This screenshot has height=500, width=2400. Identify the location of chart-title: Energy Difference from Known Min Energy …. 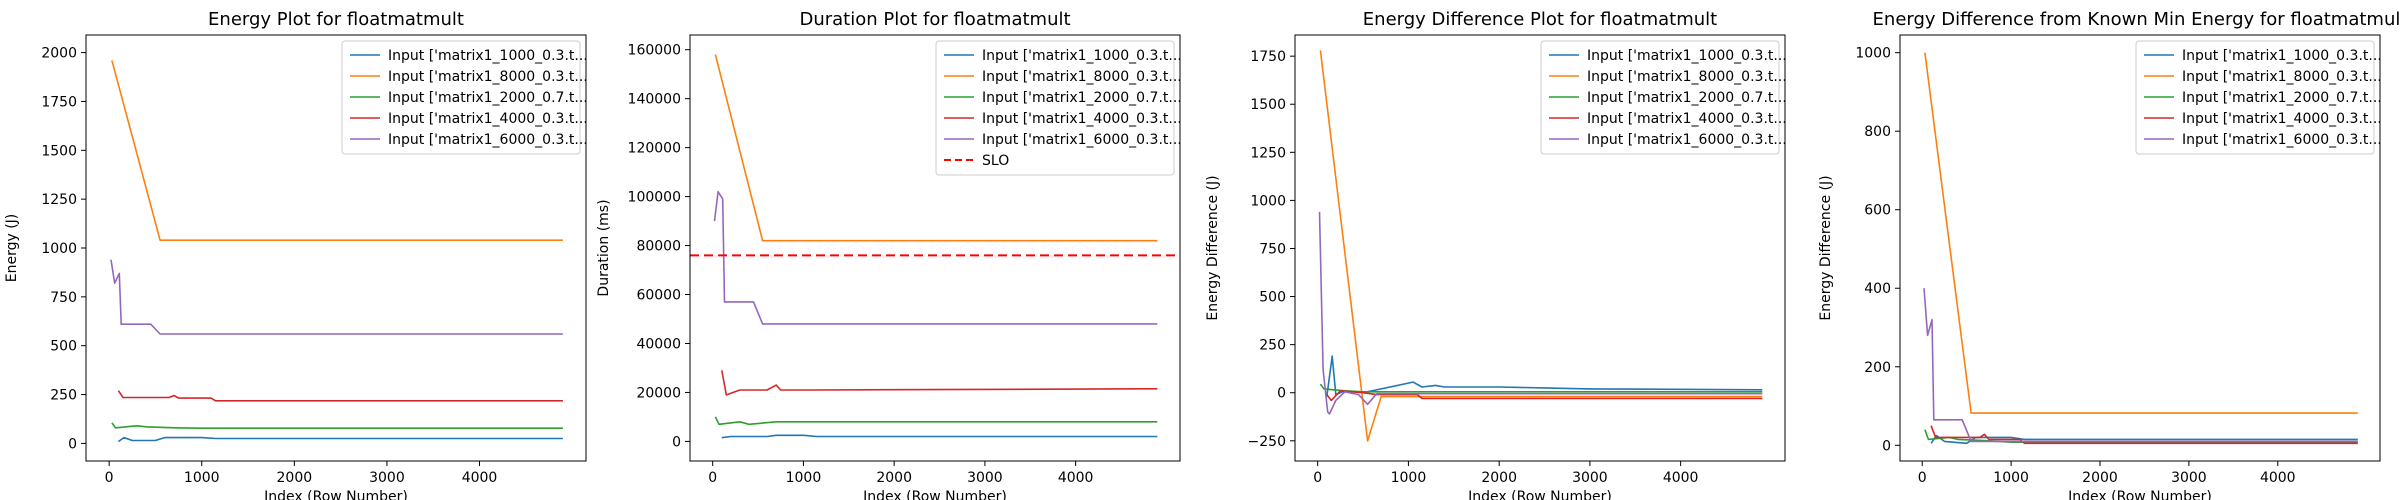
(2136, 19).